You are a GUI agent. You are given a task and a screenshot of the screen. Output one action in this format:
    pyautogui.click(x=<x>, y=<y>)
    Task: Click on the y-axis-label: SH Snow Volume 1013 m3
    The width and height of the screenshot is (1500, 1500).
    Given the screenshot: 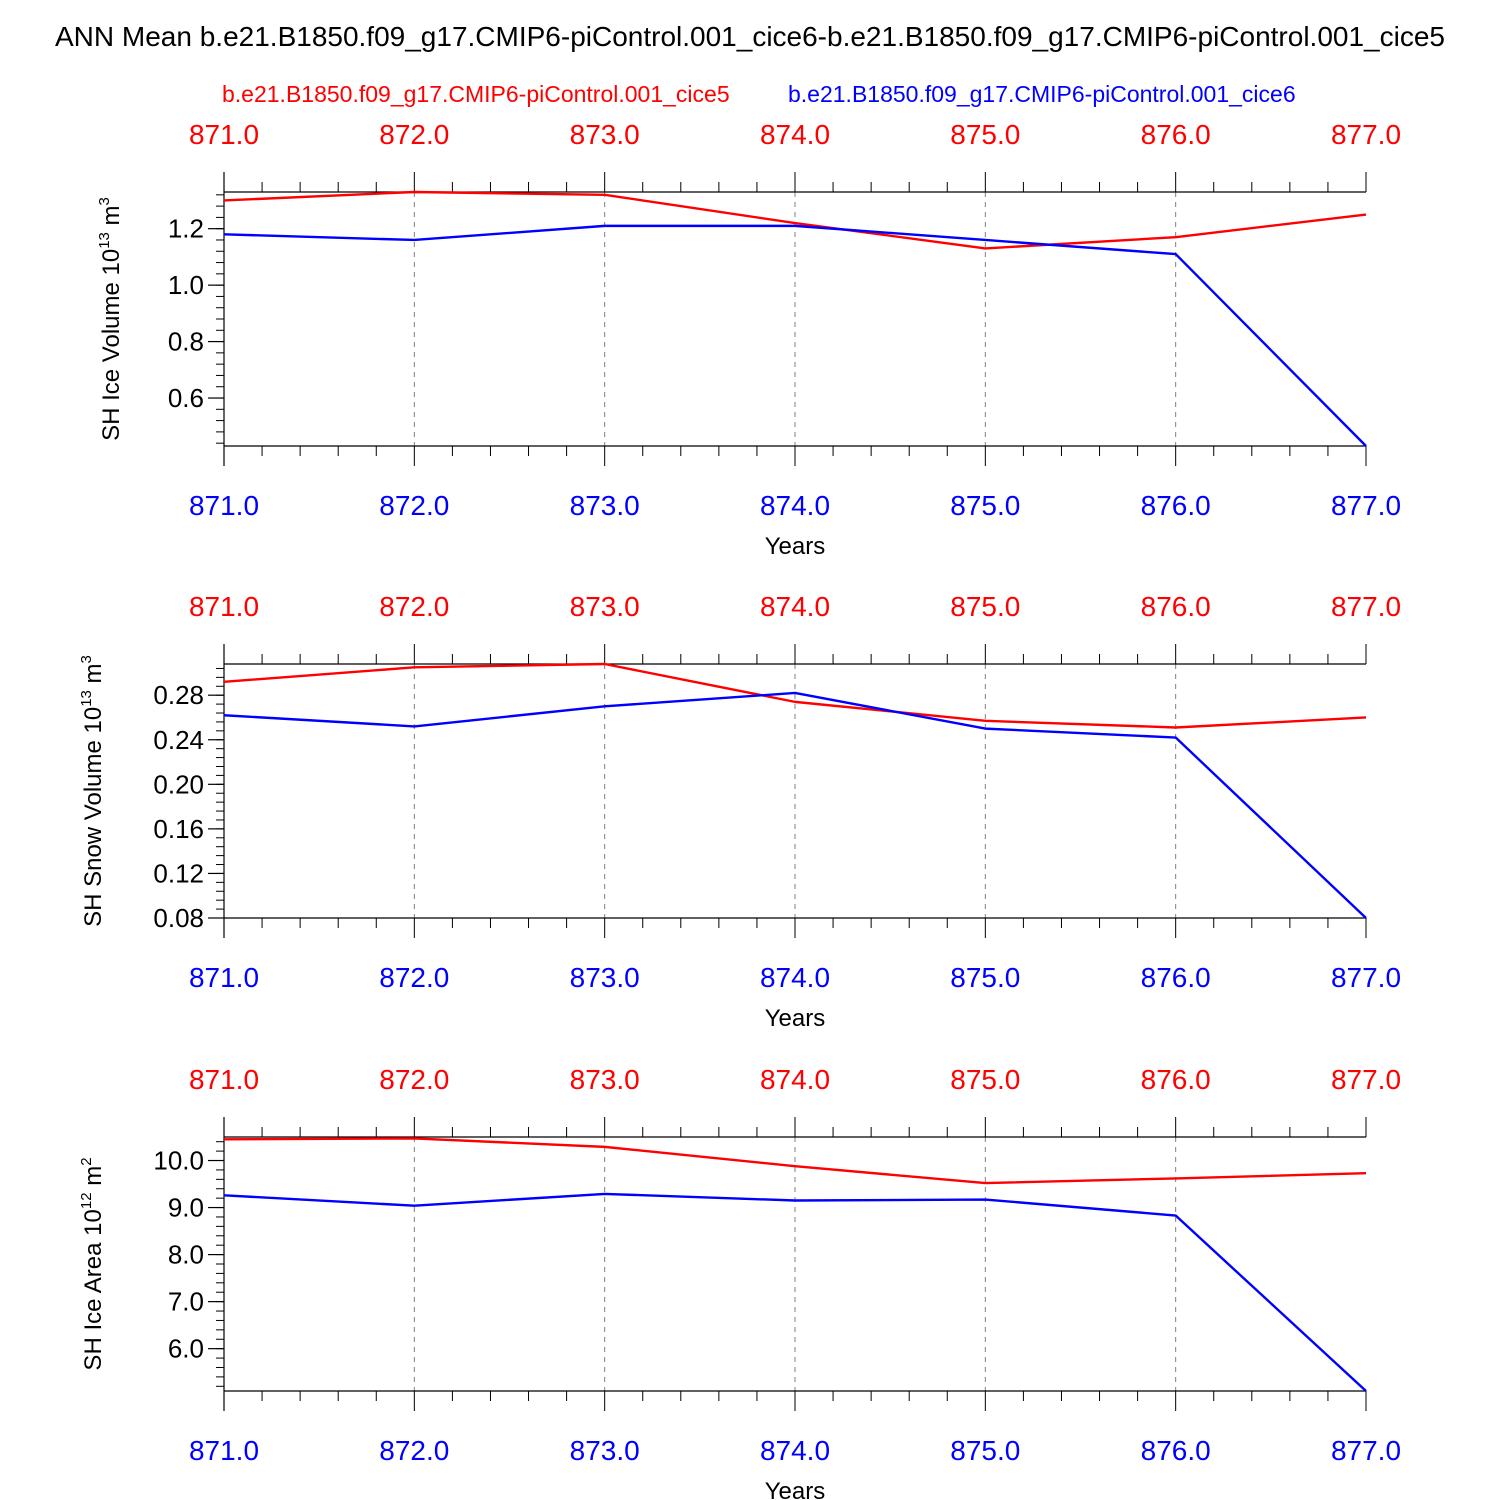 What is the action you would take?
    pyautogui.click(x=92, y=791)
    